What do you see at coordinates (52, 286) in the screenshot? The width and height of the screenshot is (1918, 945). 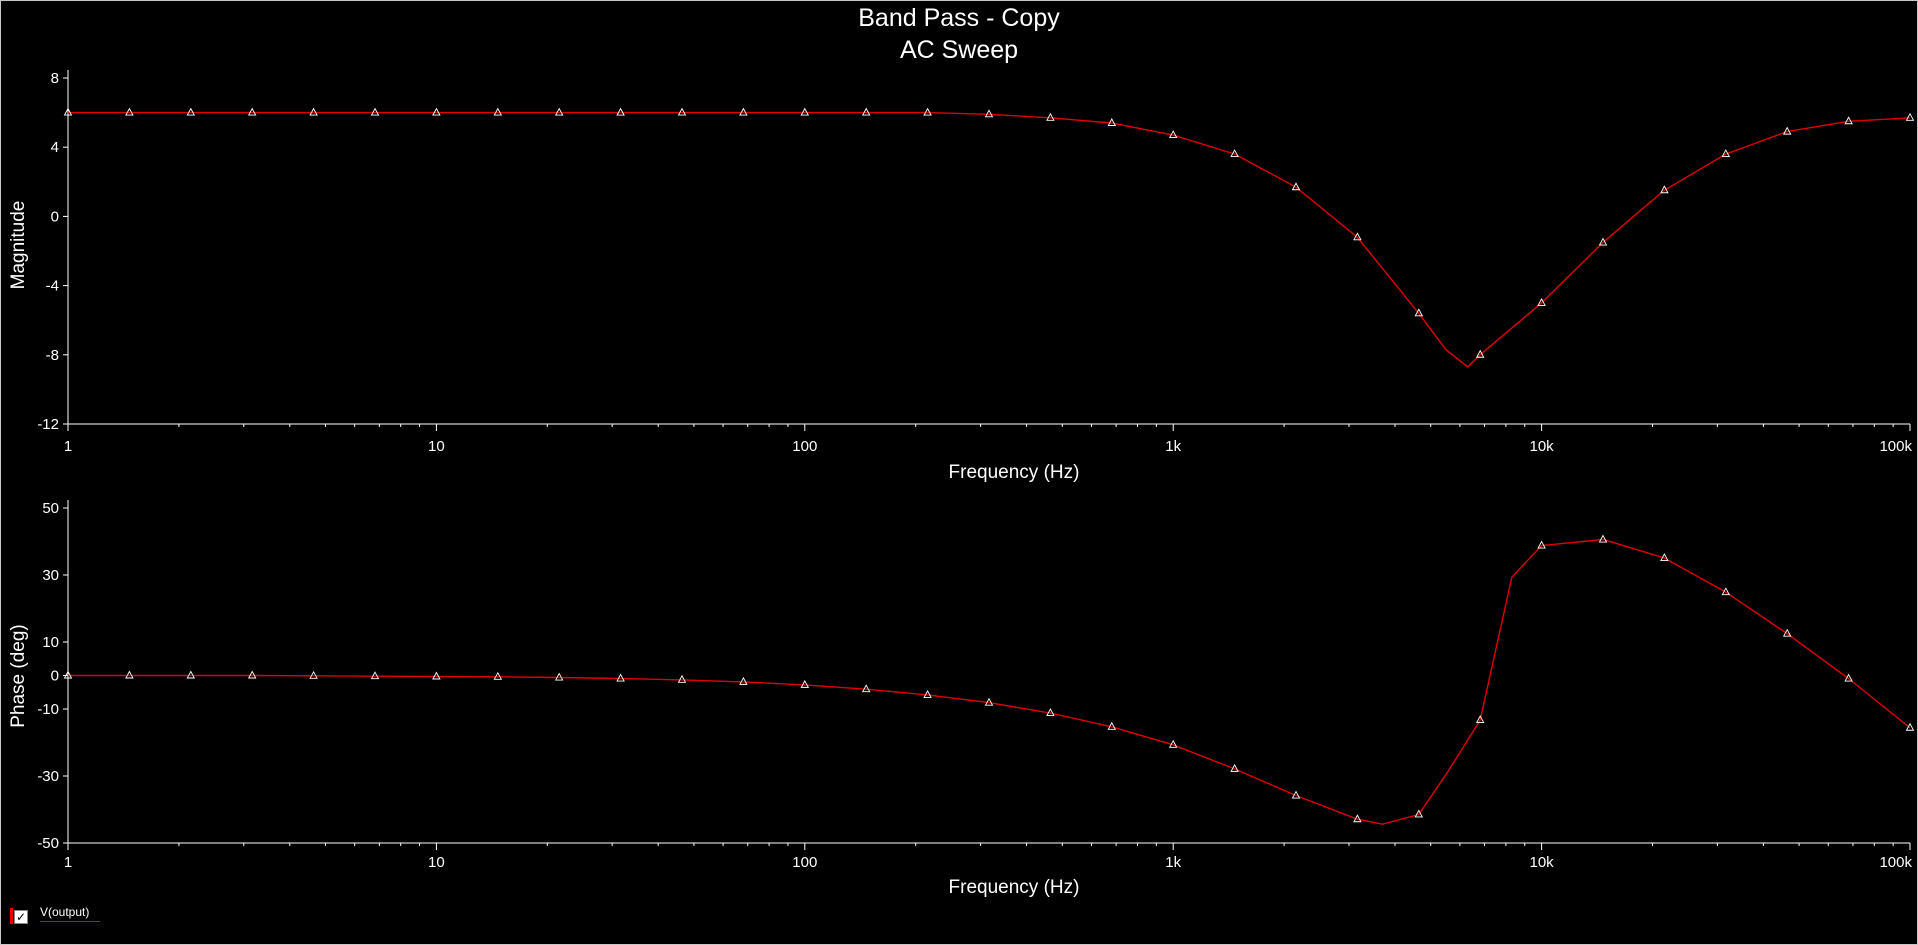 I see `y-tick-label: -4` at bounding box center [52, 286].